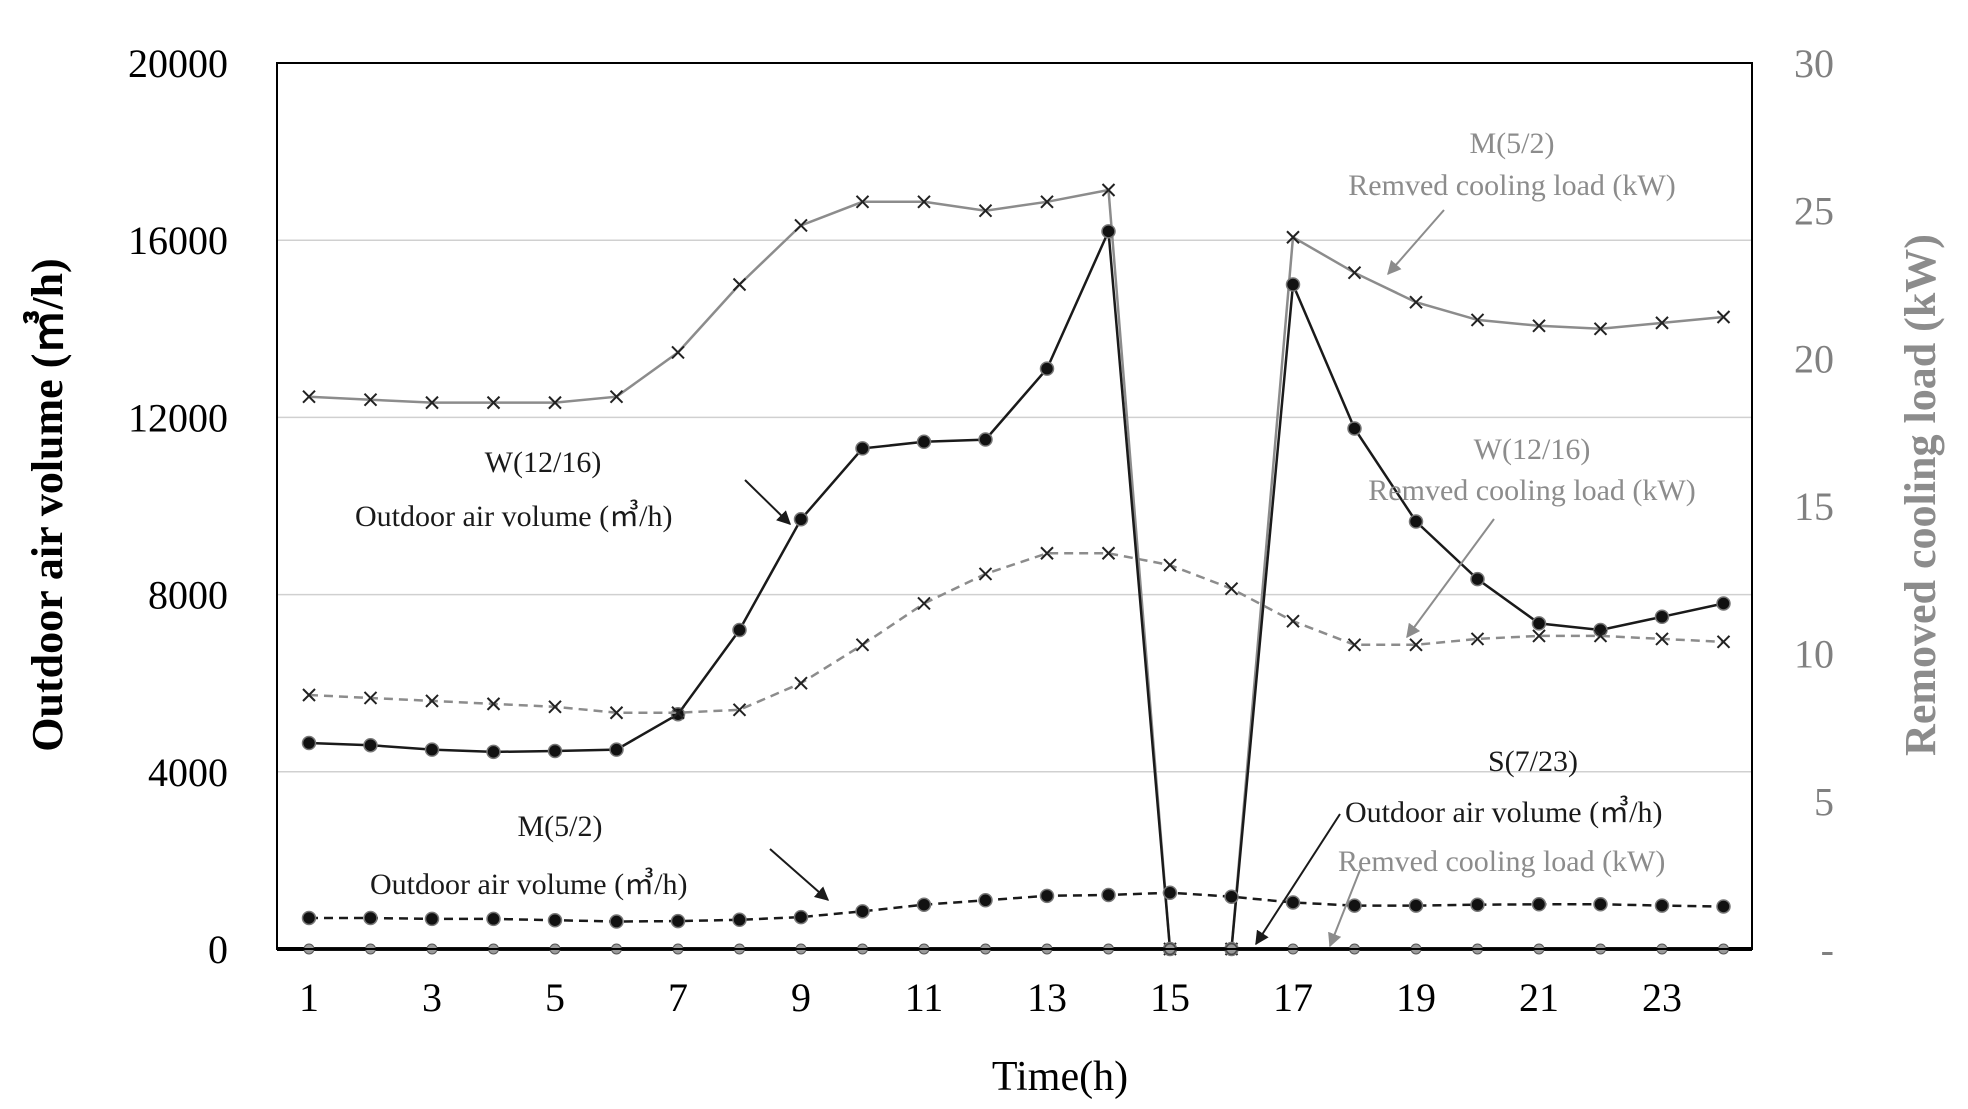  Describe the element at coordinates (924, 997) in the screenshot. I see `x-tick-label: 11` at that location.